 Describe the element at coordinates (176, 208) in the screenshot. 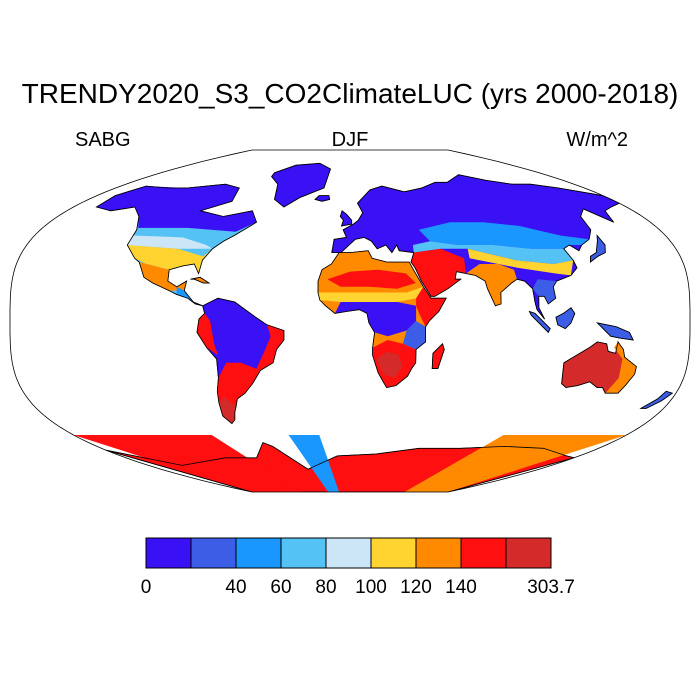

I see `zone-canada` at that location.